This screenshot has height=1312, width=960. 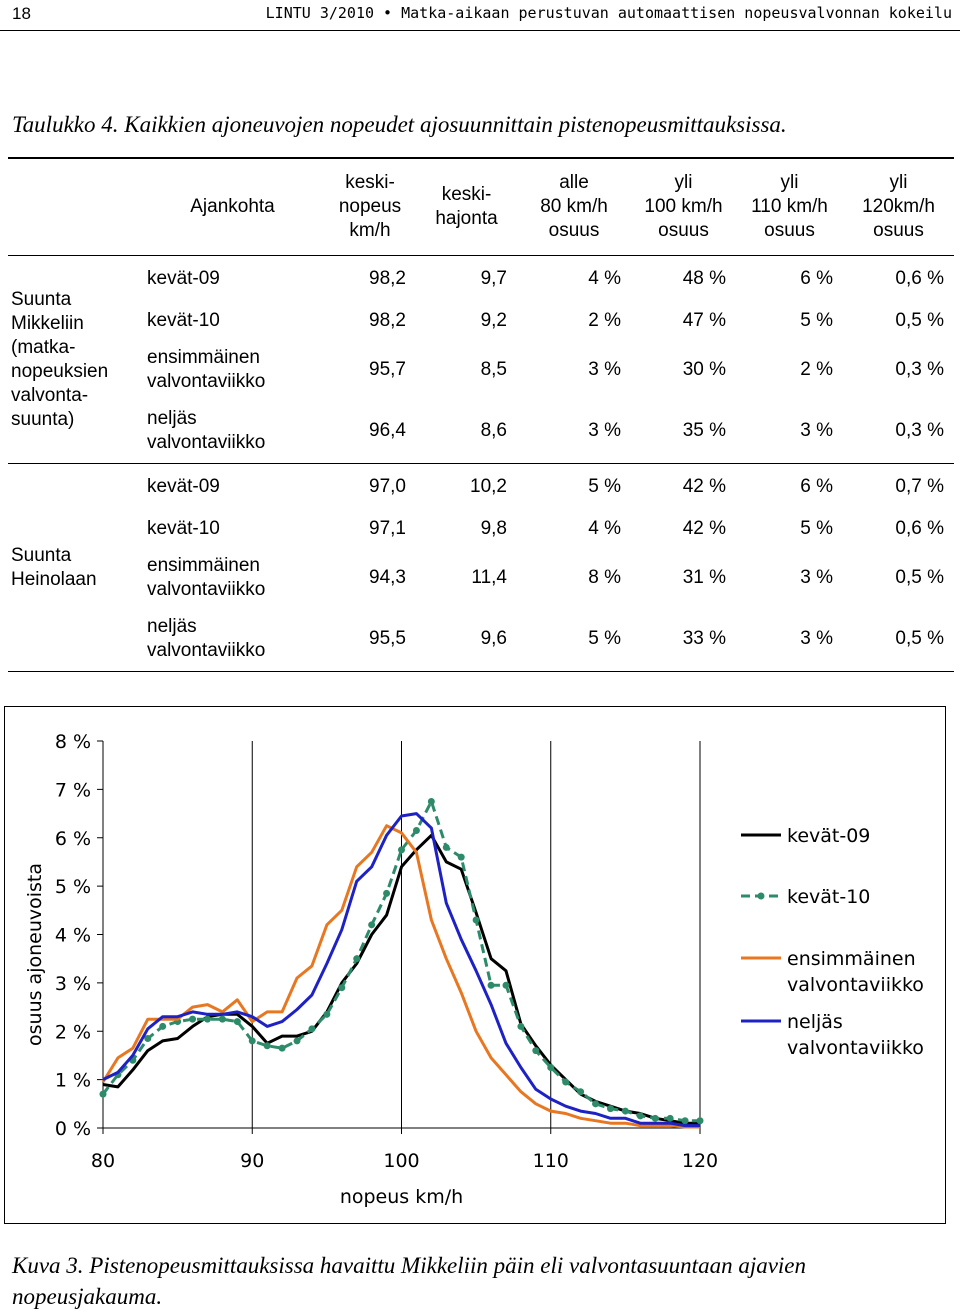 What do you see at coordinates (35, 954) in the screenshot?
I see `y-axis-title: osuus ajoneuvoista` at bounding box center [35, 954].